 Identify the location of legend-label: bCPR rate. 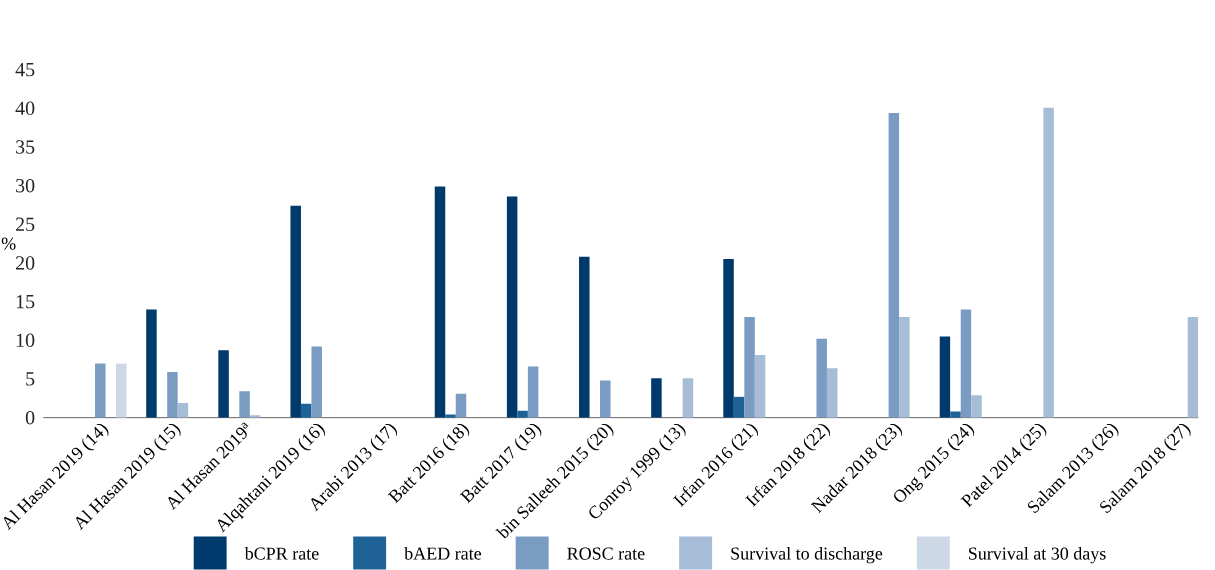
(281, 553).